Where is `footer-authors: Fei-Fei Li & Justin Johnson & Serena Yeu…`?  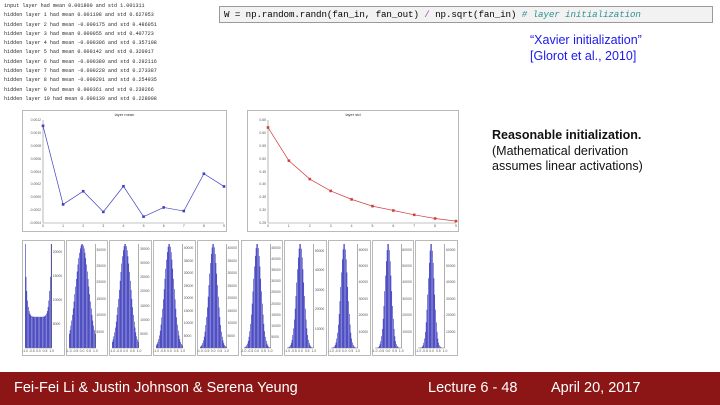
footer-authors: Fei-Fei Li & Justin Johnson & Serena Yeu… is located at coordinates (156, 388).